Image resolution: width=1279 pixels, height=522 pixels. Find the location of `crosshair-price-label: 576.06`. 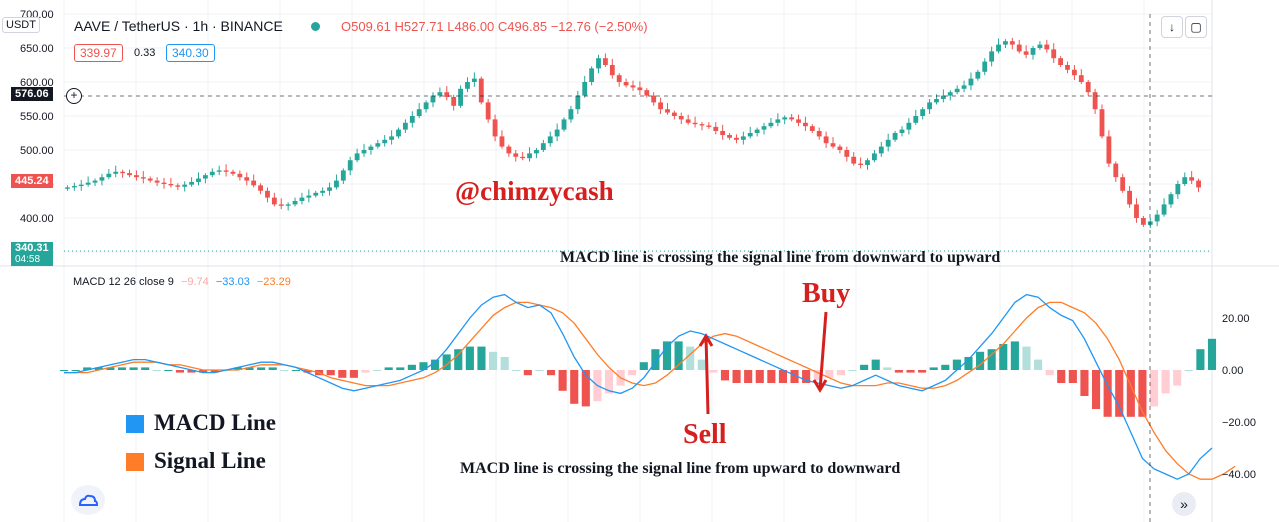

crosshair-price-label: 576.06 is located at coordinates (32, 94).